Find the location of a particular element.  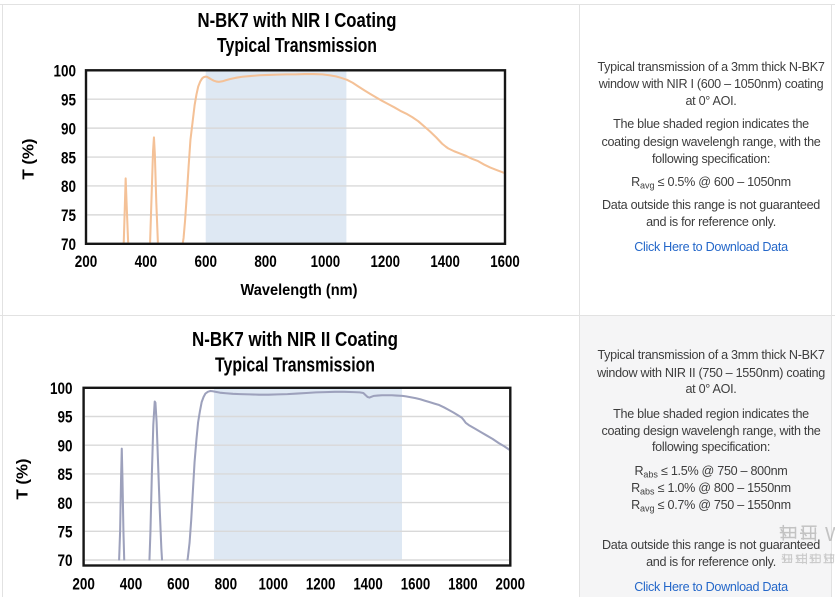

svg-text: N-BK7 with NIR II Coating is located at coordinates (295, 340).